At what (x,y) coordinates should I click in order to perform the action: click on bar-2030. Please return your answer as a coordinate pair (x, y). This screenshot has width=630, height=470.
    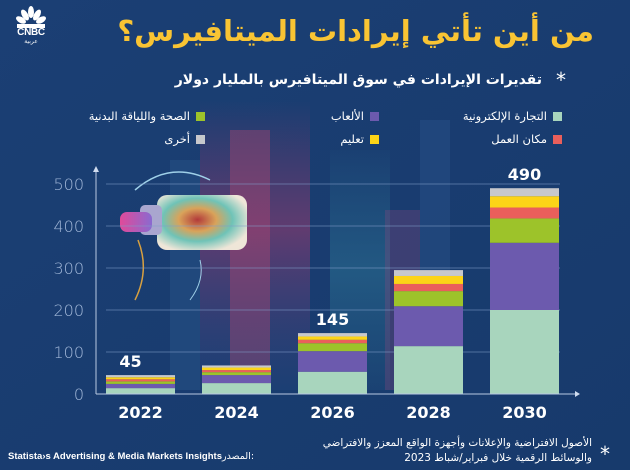
    Looking at the image, I should click on (524, 291).